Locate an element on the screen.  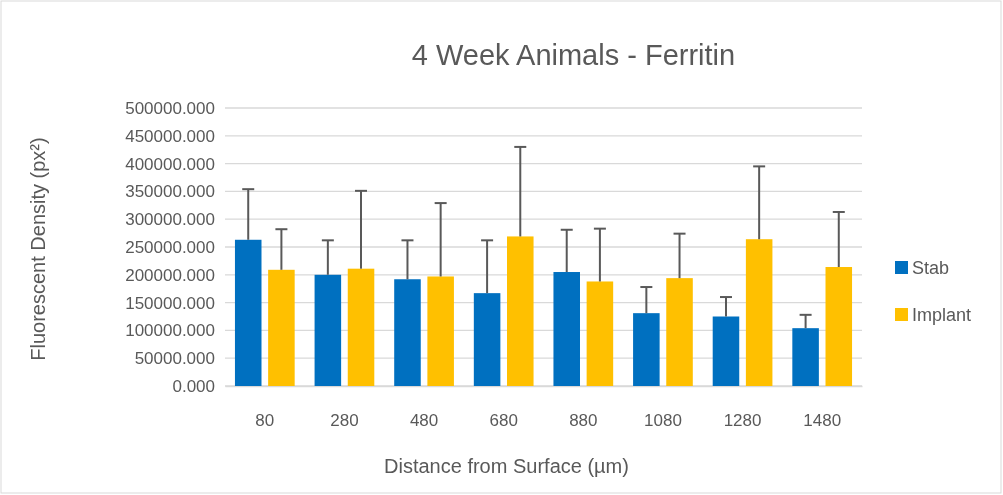
y-tick-label: 400000.000 is located at coordinates (170, 164).